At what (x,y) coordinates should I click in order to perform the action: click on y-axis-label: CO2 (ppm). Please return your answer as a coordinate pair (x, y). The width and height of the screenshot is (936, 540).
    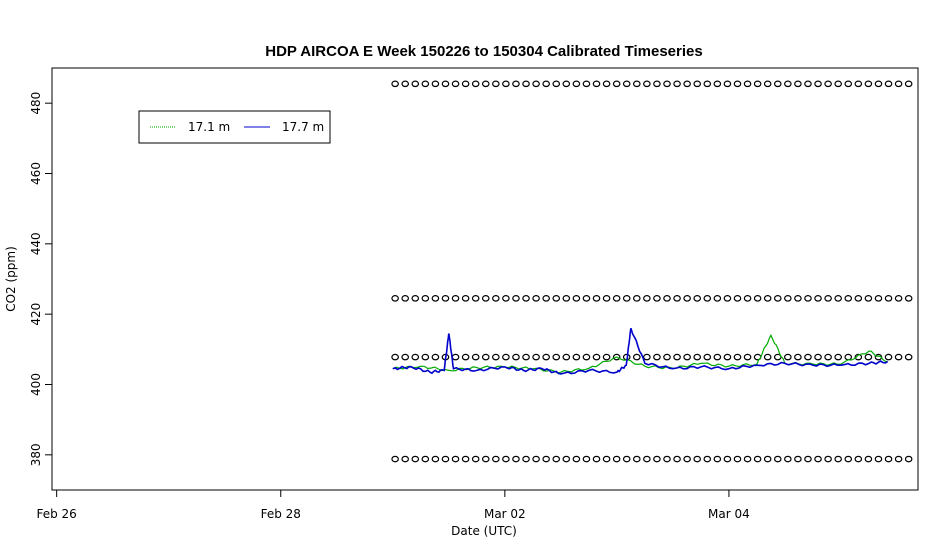
    Looking at the image, I should click on (11, 279).